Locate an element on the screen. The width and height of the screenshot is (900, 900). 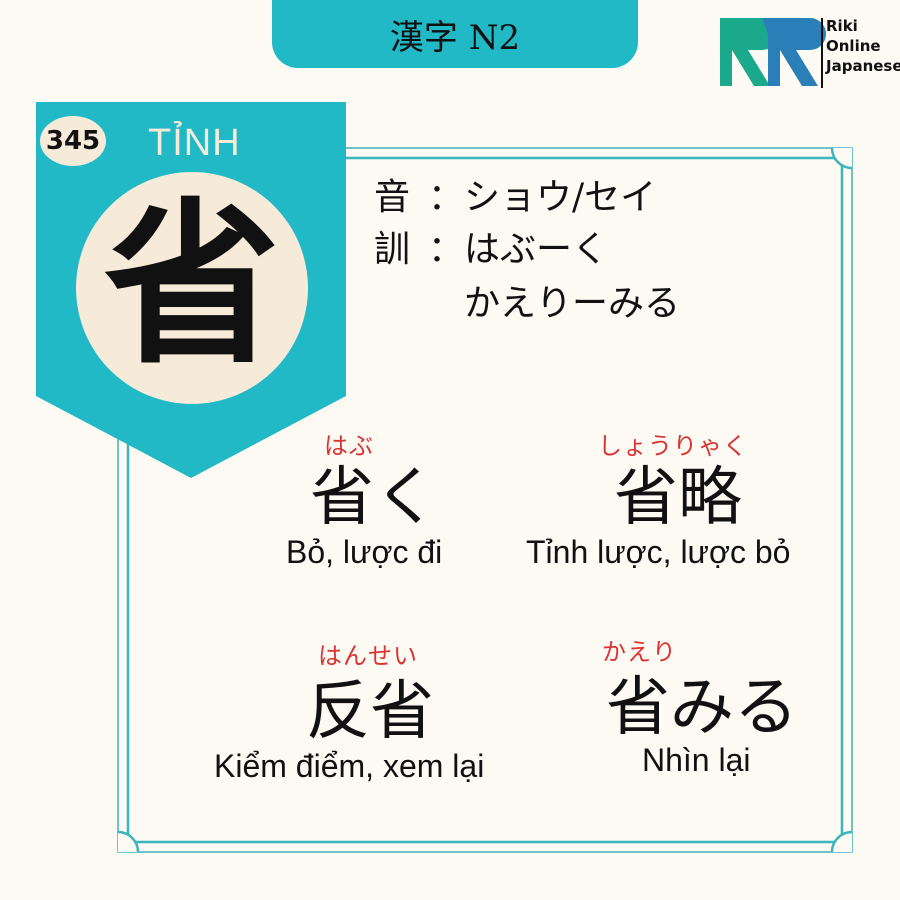
on-reading-value: ：ショウ/セイ is located at coordinates (542, 197).